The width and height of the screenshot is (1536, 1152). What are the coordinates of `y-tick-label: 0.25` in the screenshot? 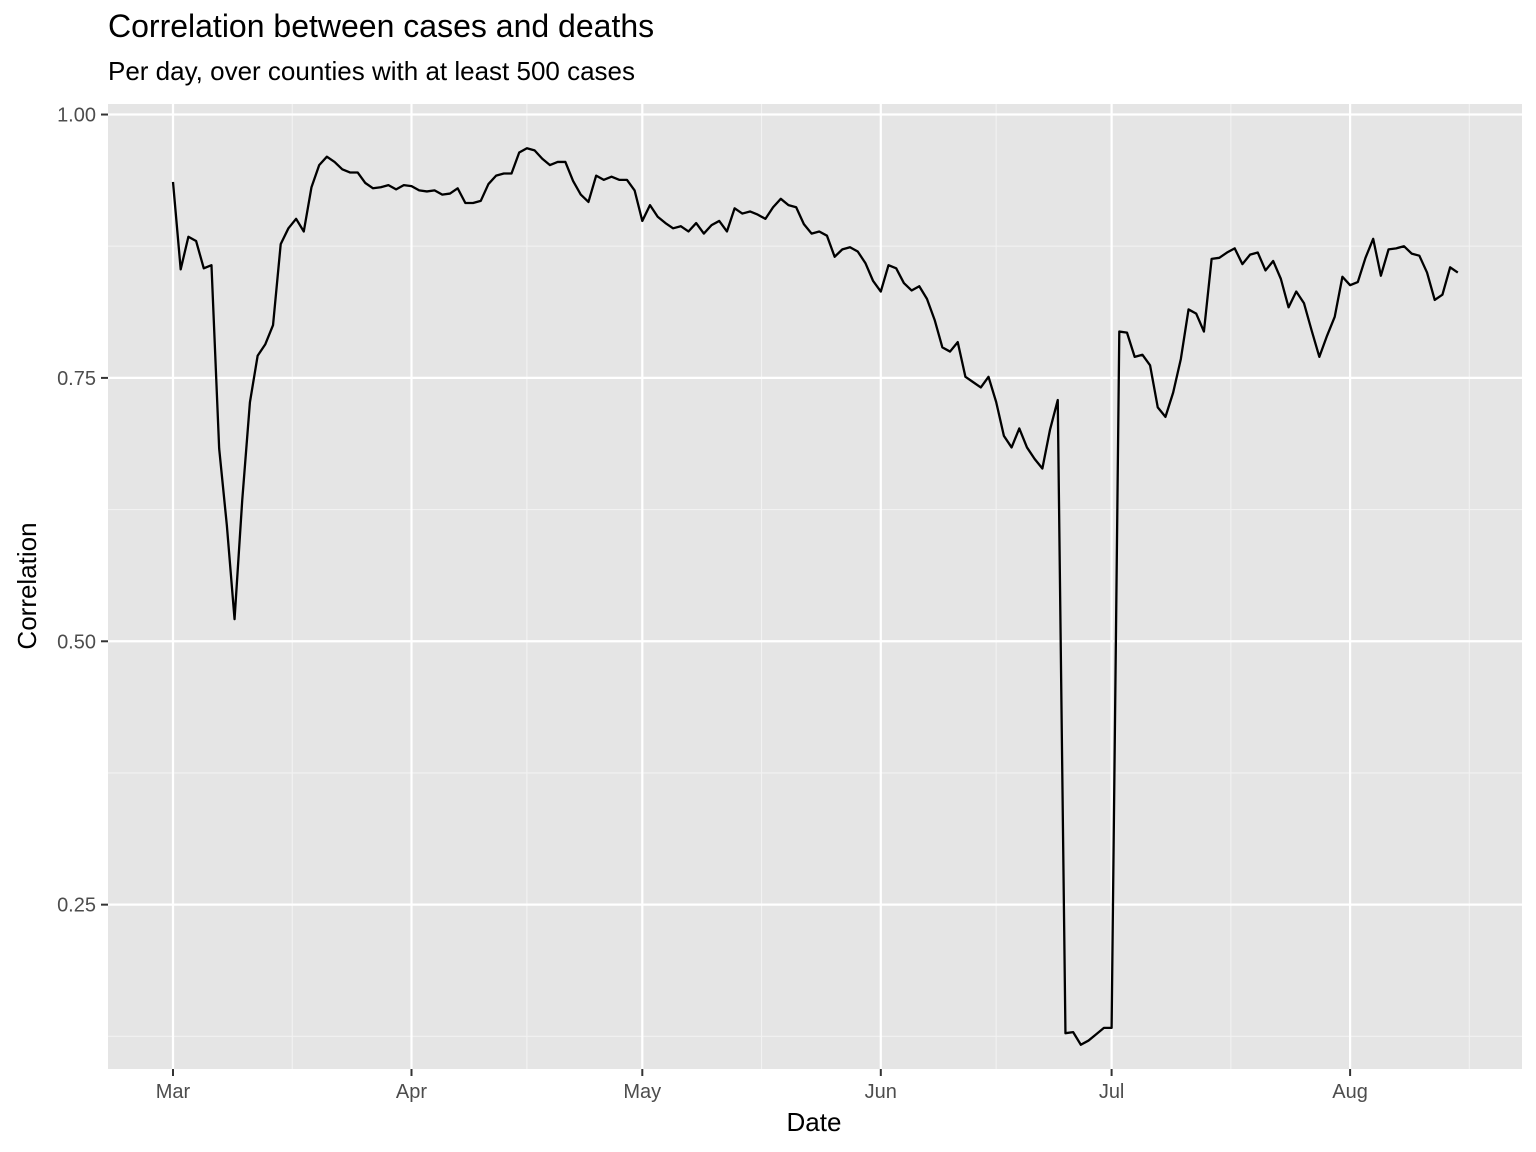 It's located at (76, 906).